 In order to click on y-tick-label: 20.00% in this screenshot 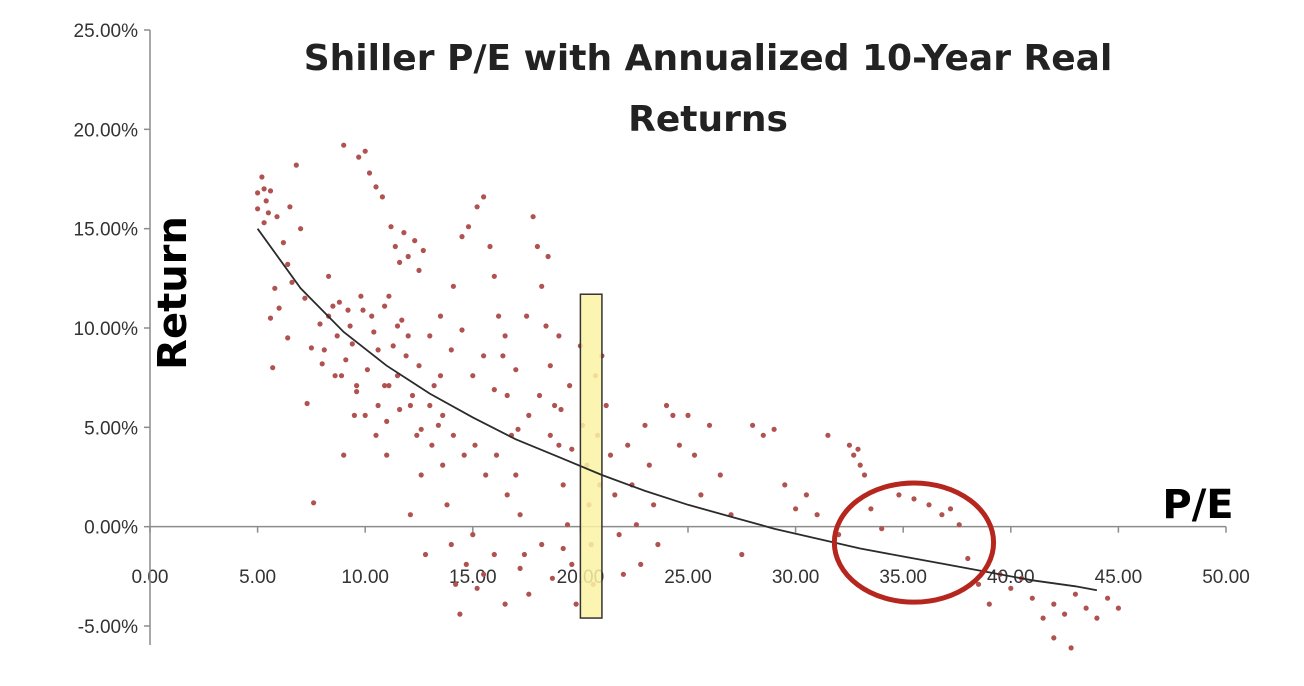, I will do `click(106, 130)`.